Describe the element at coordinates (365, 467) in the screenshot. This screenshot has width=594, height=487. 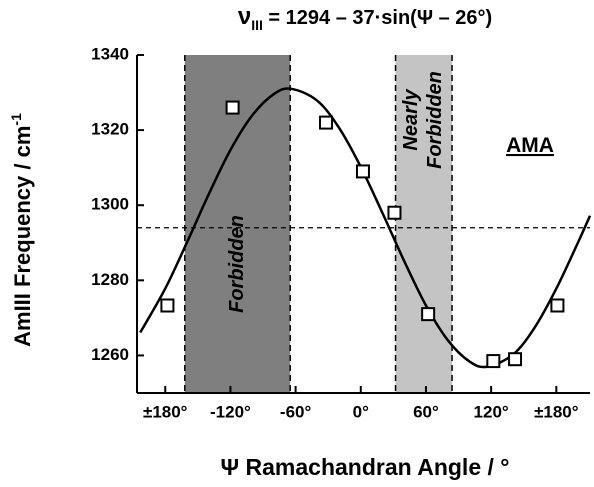
I see `x-axis-label: Ψ Ramachandran Angle / °` at that location.